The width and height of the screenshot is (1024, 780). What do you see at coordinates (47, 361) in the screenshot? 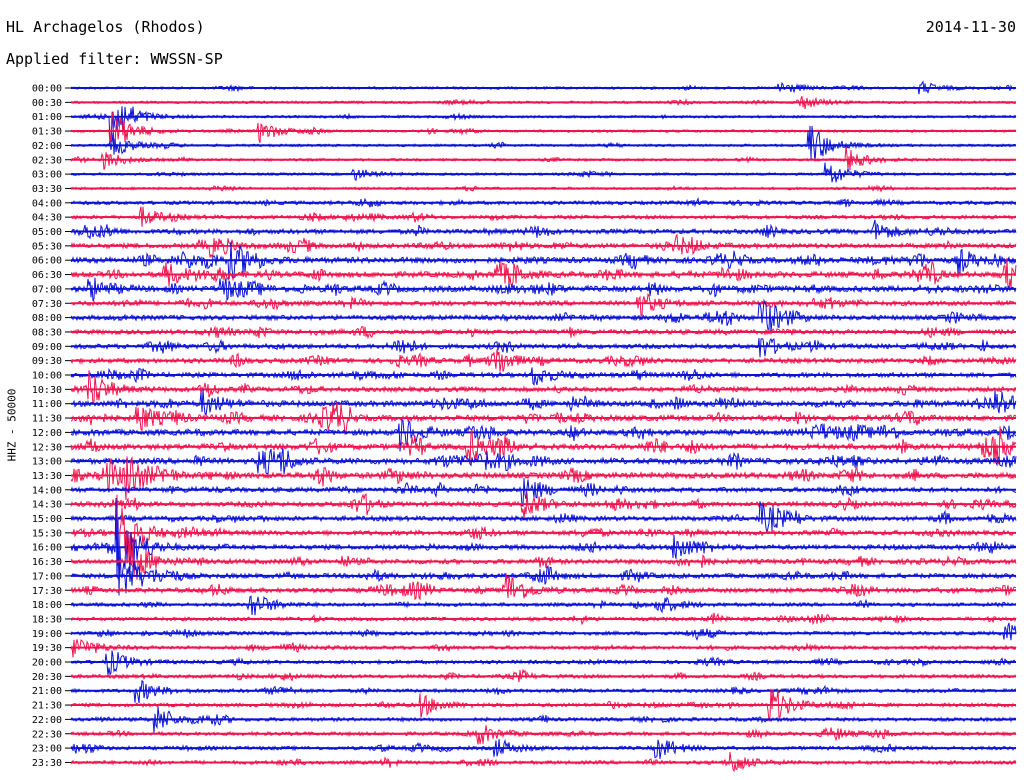
I see `row-time-label: 09:30` at bounding box center [47, 361].